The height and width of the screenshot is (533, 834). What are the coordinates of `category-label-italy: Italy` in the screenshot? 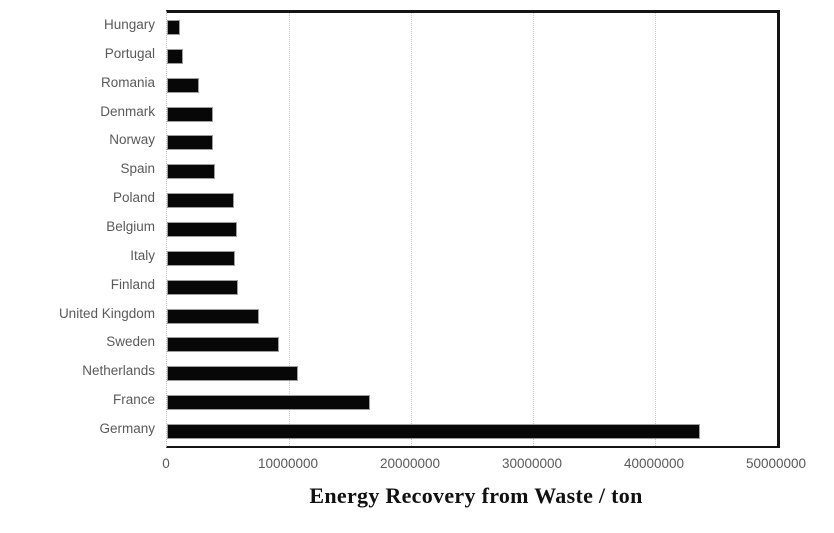 It's located at (142, 255).